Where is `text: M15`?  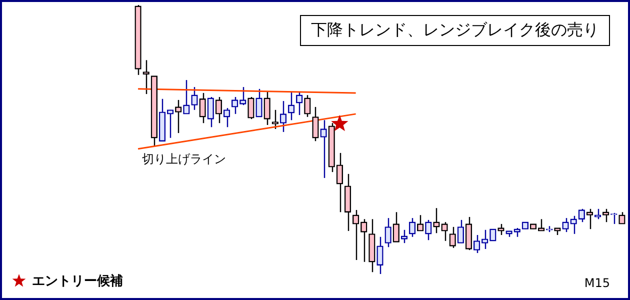 text: M15 is located at coordinates (597, 283).